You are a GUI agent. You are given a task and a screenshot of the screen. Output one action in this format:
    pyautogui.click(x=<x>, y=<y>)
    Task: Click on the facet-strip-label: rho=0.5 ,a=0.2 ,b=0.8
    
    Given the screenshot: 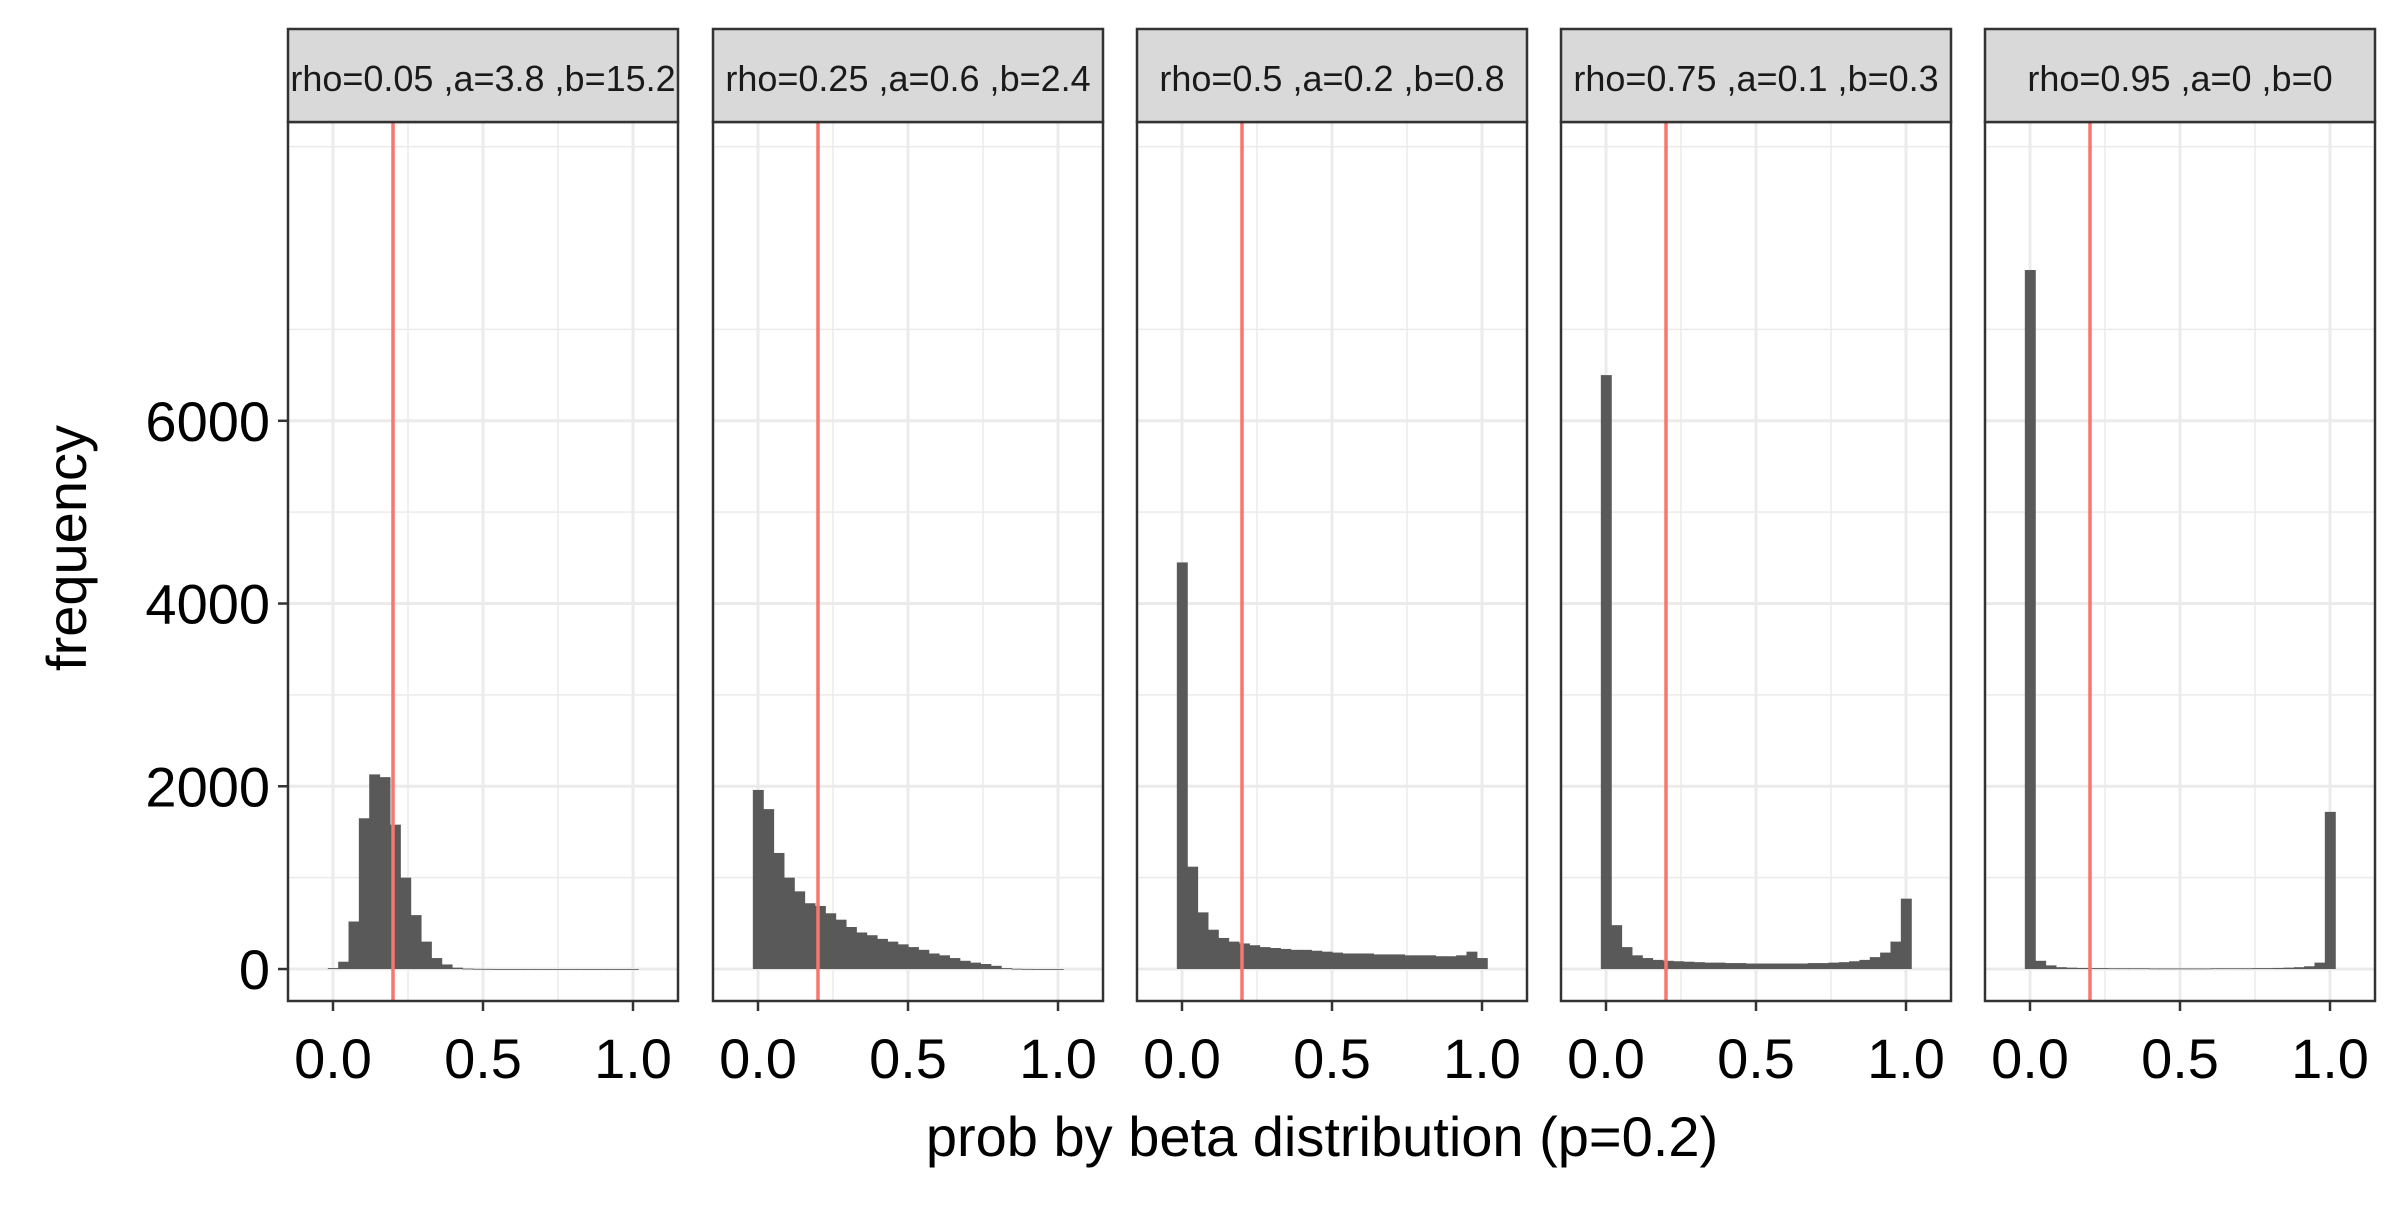 What is the action you would take?
    pyautogui.click(x=1331, y=78)
    